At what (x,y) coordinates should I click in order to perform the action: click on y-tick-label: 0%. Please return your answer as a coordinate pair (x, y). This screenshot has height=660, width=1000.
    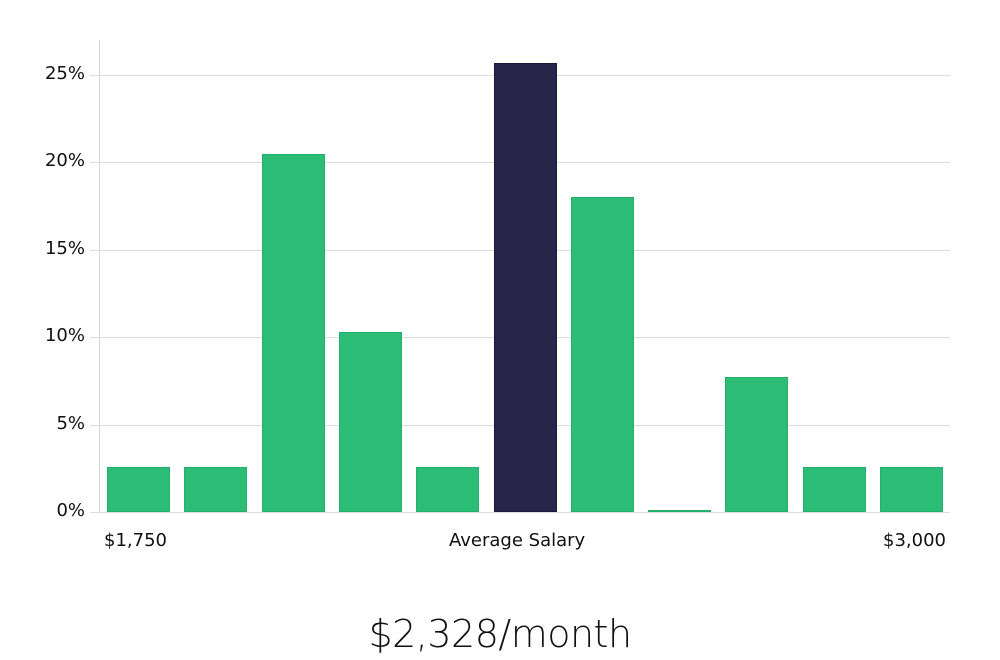
    Looking at the image, I should click on (70, 510).